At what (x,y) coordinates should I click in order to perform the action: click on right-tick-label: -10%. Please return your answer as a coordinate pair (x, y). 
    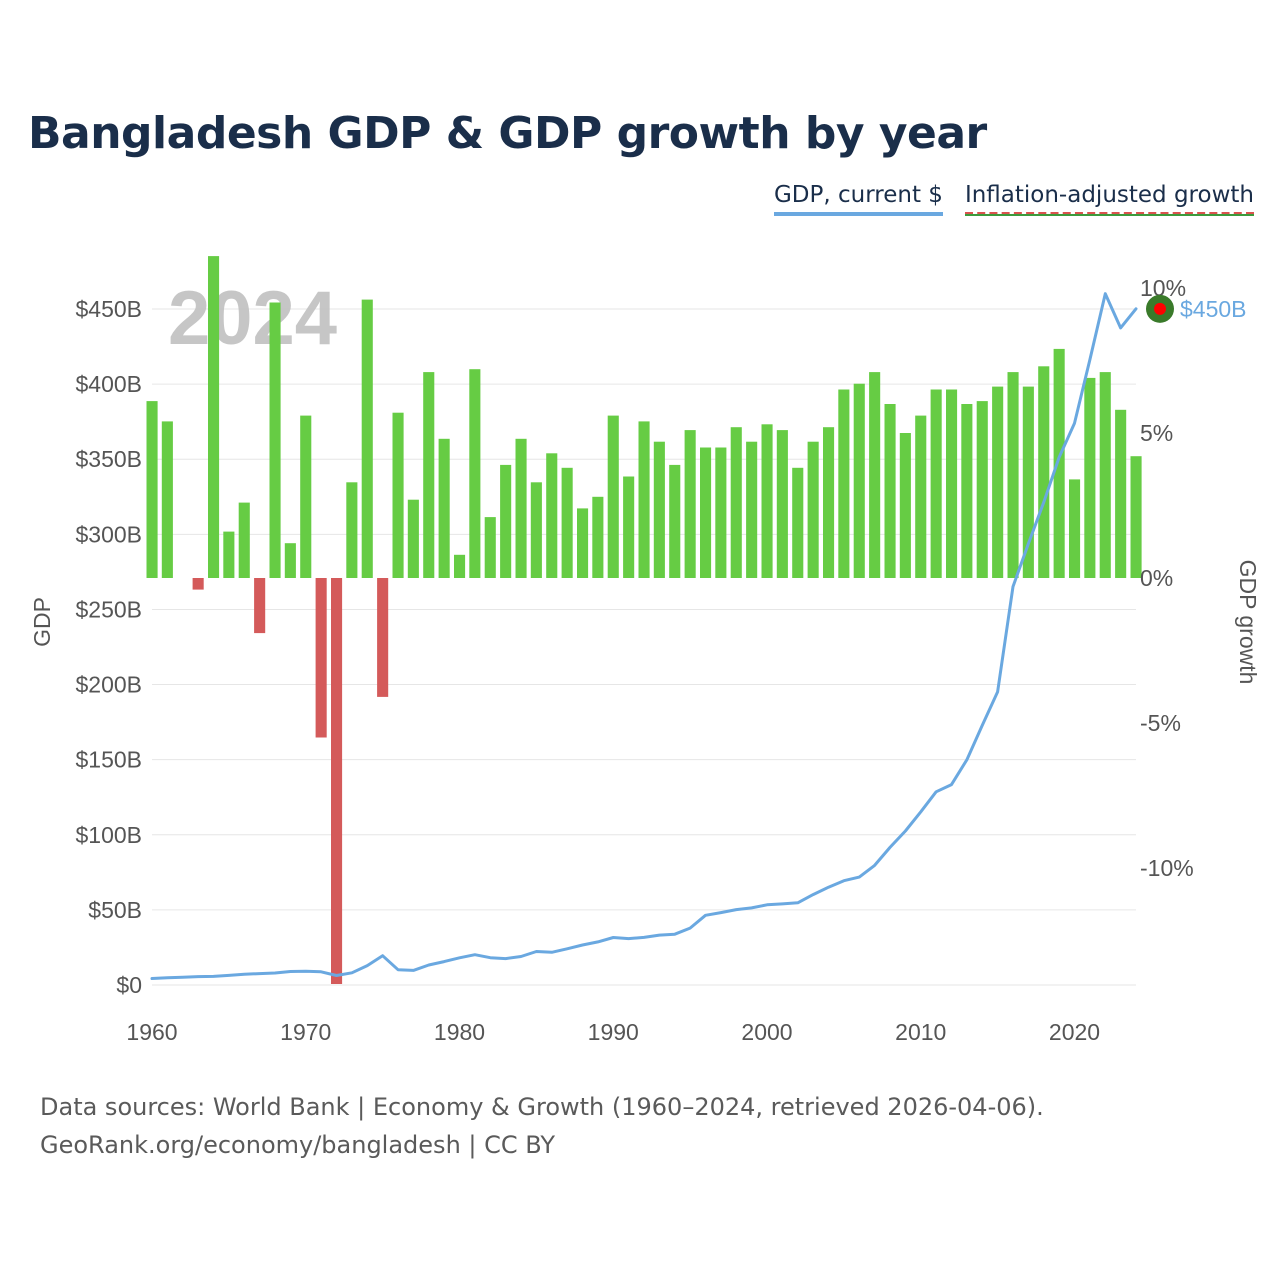
    Looking at the image, I should click on (1167, 868).